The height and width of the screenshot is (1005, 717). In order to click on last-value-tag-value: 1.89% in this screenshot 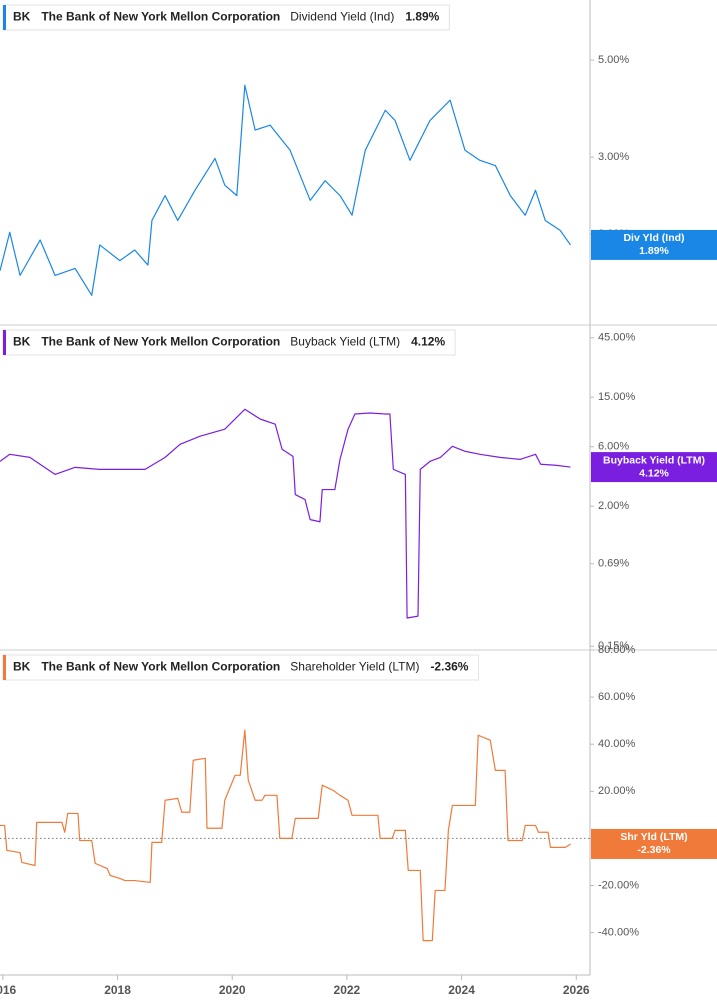, I will do `click(654, 251)`.